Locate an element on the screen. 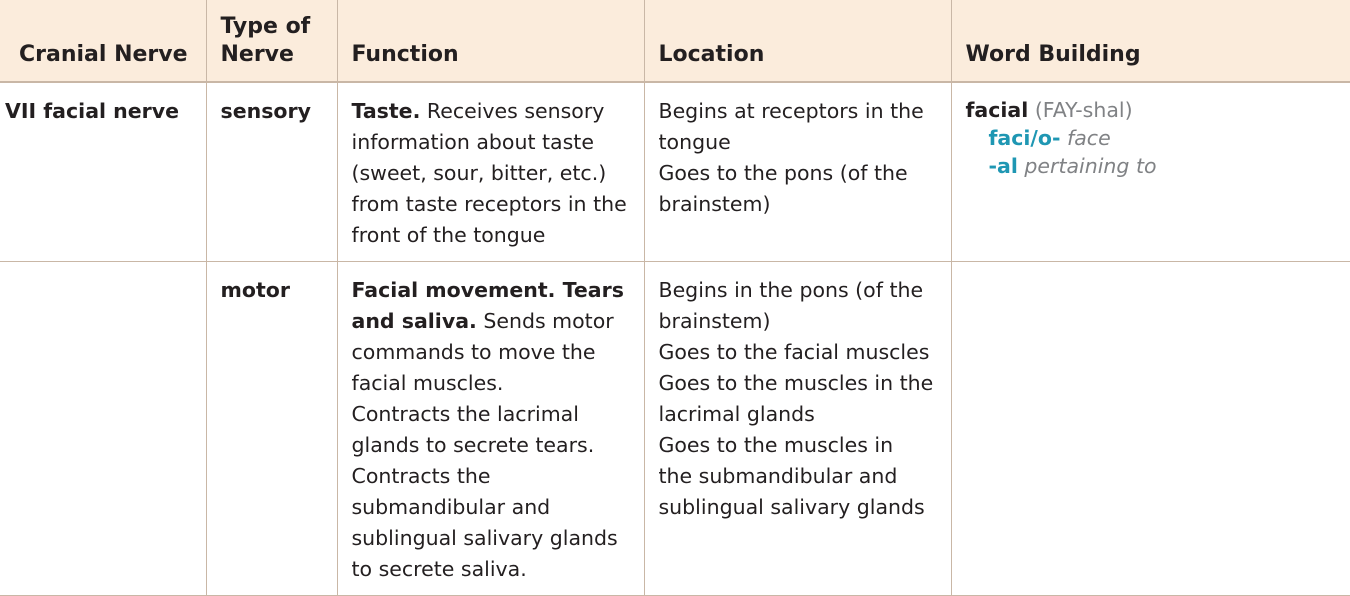 The width and height of the screenshot is (1350, 596). function-line: Contracts the is located at coordinates (421, 476).